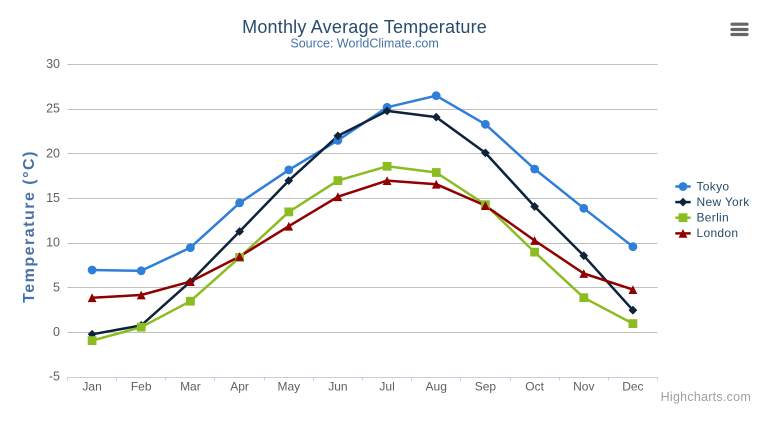 The width and height of the screenshot is (769, 421). What do you see at coordinates (56, 287) in the screenshot?
I see `svg-text: 5` at bounding box center [56, 287].